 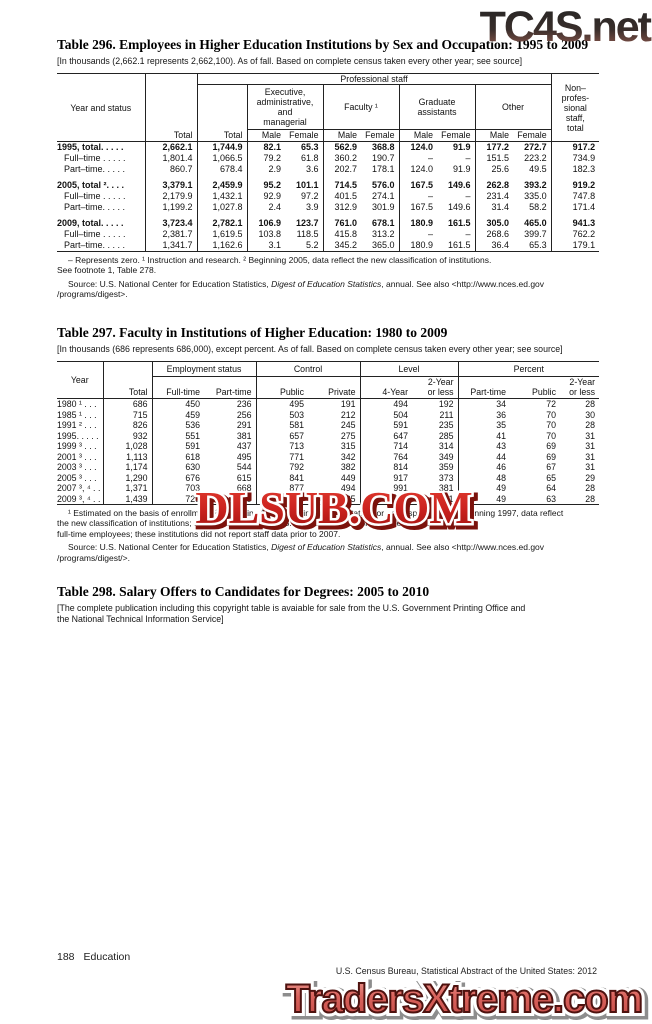 What do you see at coordinates (221, 246) in the screenshot?
I see `table-cell: 1,162.6` at bounding box center [221, 246].